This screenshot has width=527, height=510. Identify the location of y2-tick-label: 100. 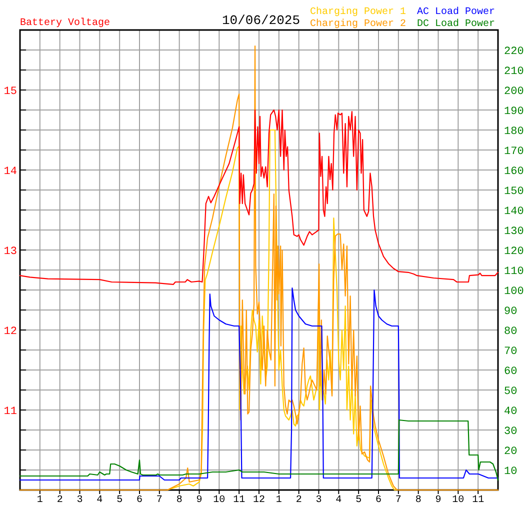
(514, 292).